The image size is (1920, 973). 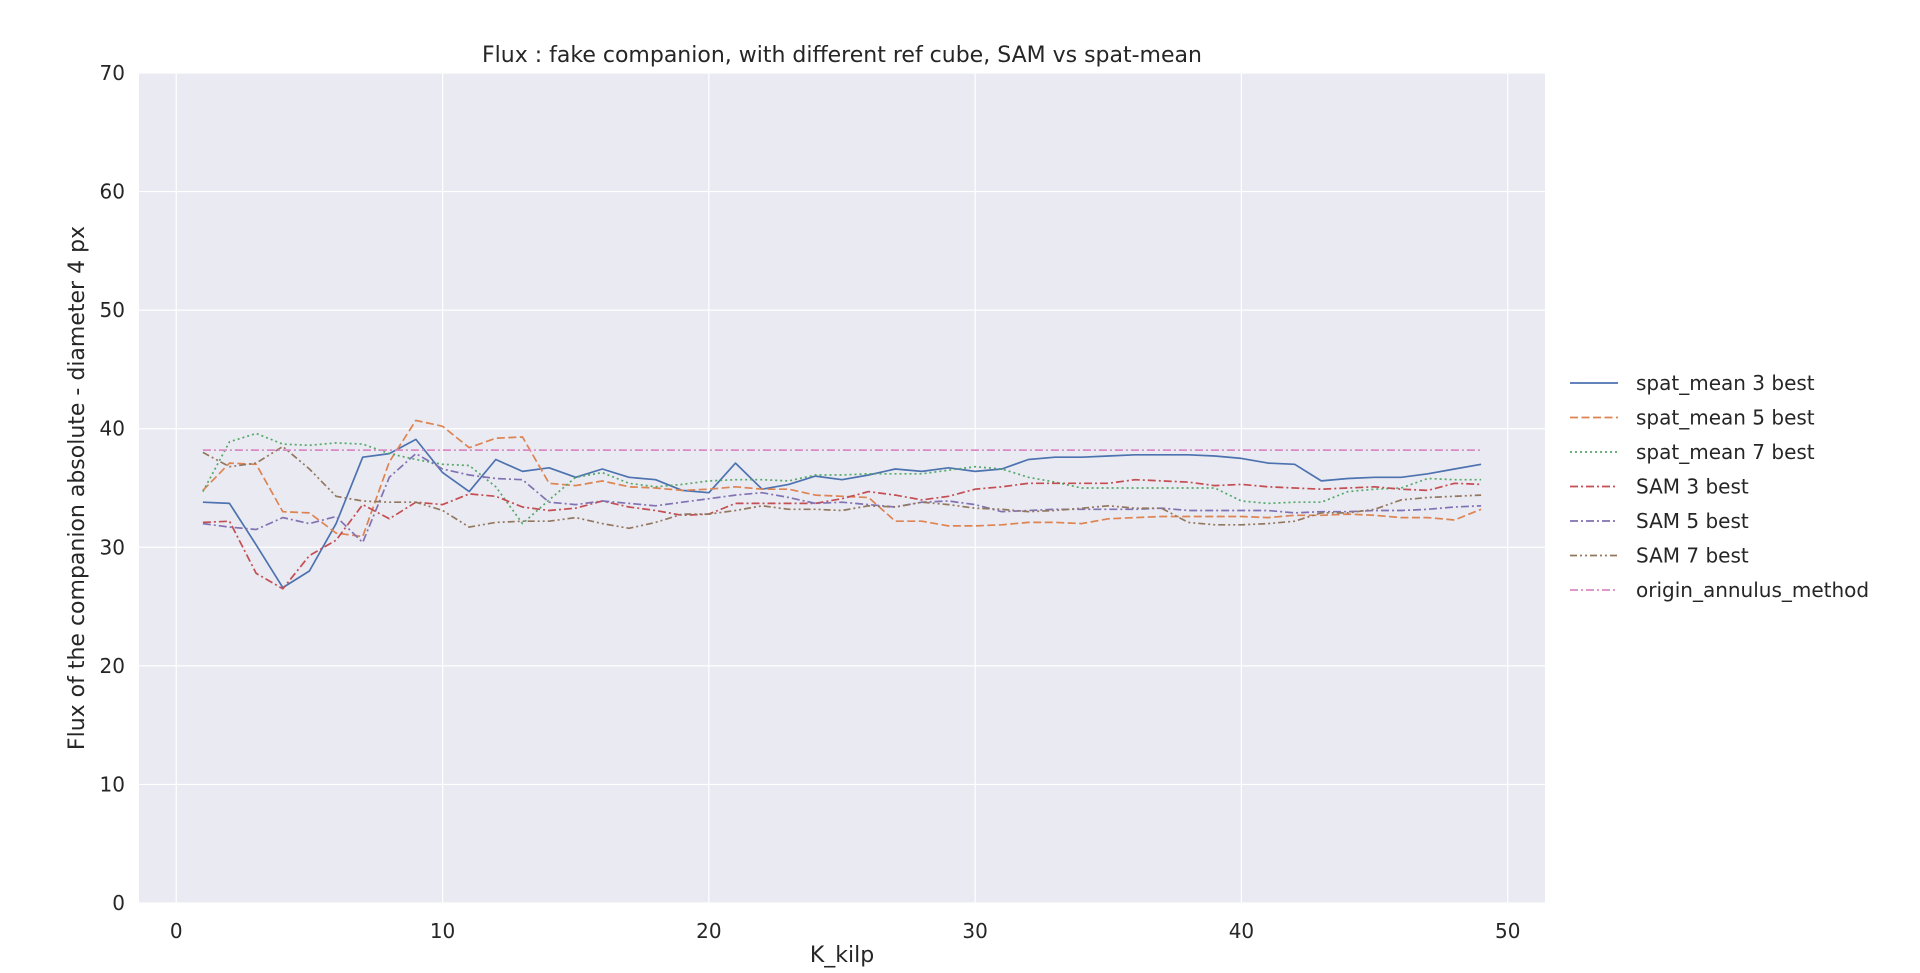 I want to click on y-tick-label: 50, so click(x=112, y=310).